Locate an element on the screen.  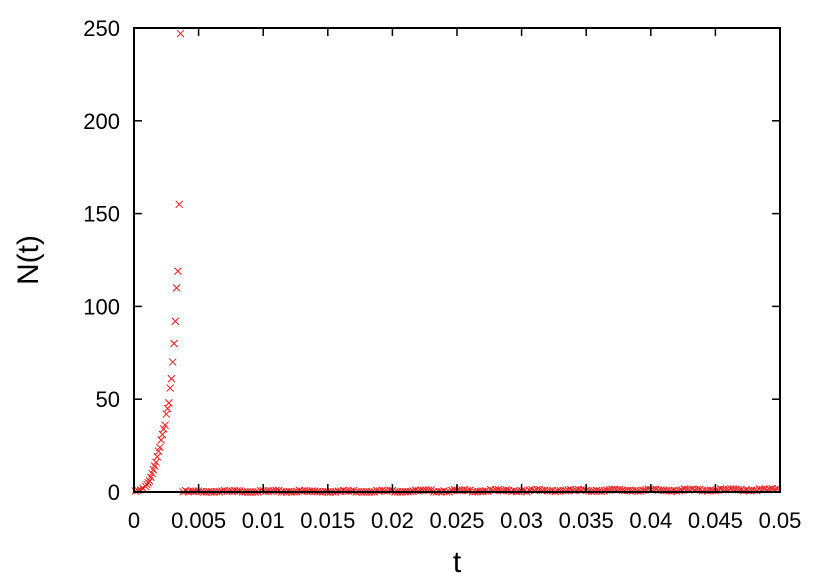
y-tick-label: 50 is located at coordinates (108, 399).